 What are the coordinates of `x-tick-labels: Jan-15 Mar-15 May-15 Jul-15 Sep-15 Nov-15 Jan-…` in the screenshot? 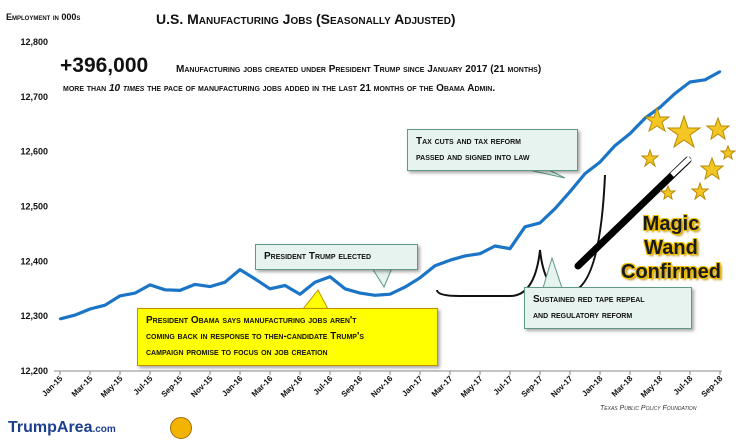 It's located at (382, 385).